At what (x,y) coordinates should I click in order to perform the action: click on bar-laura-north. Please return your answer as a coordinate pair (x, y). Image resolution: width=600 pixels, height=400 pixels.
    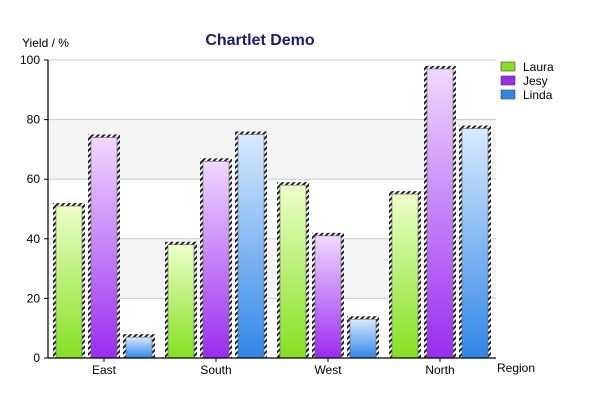
    Looking at the image, I should click on (405, 275).